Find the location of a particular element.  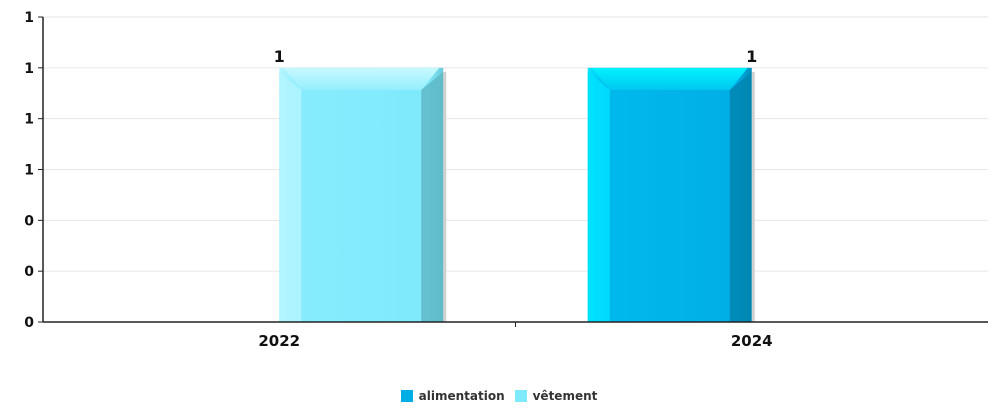

x-tick-label: 2022 is located at coordinates (279, 341).